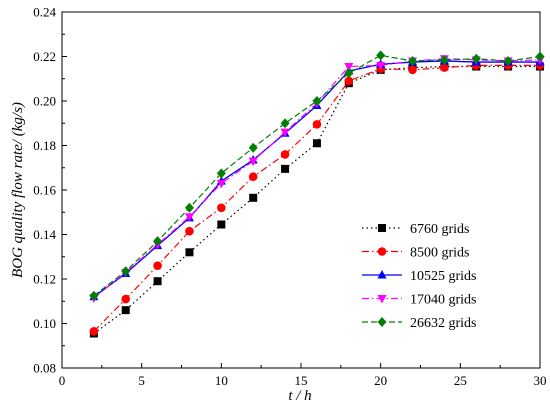  Describe the element at coordinates (301, 380) in the screenshot. I see `x-tick-label: 15` at that location.